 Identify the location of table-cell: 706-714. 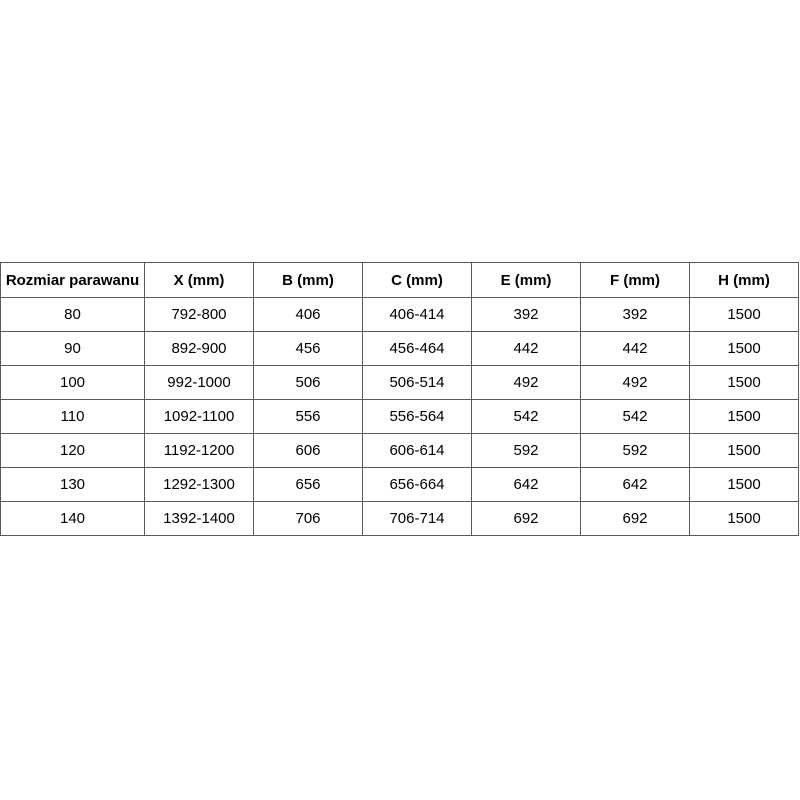
(417, 518).